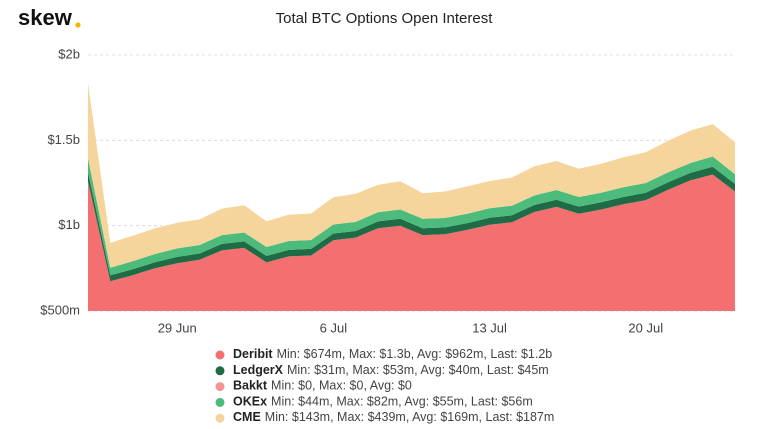 Image resolution: width=768 pixels, height=429 pixels. Describe the element at coordinates (63, 139) in the screenshot. I see `y-tick-label: $1.5b` at that location.